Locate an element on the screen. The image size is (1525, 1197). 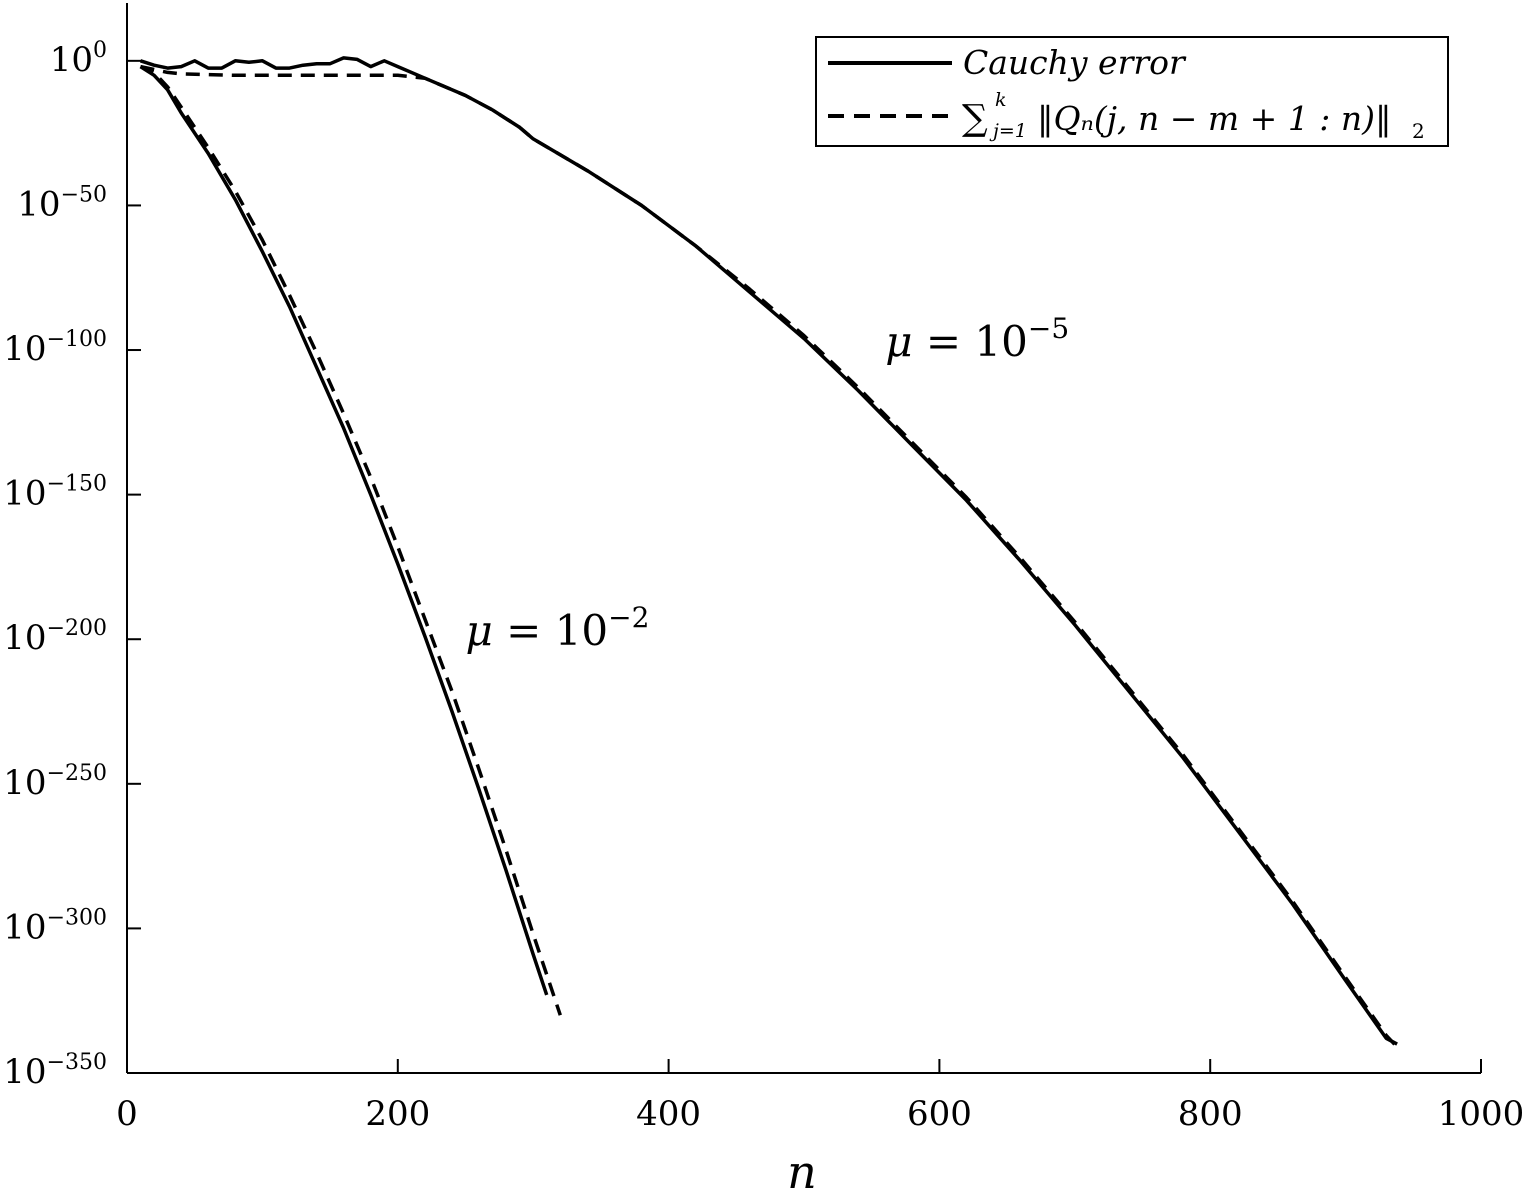
y-tick-label: 10−350 is located at coordinates (55, 1071).